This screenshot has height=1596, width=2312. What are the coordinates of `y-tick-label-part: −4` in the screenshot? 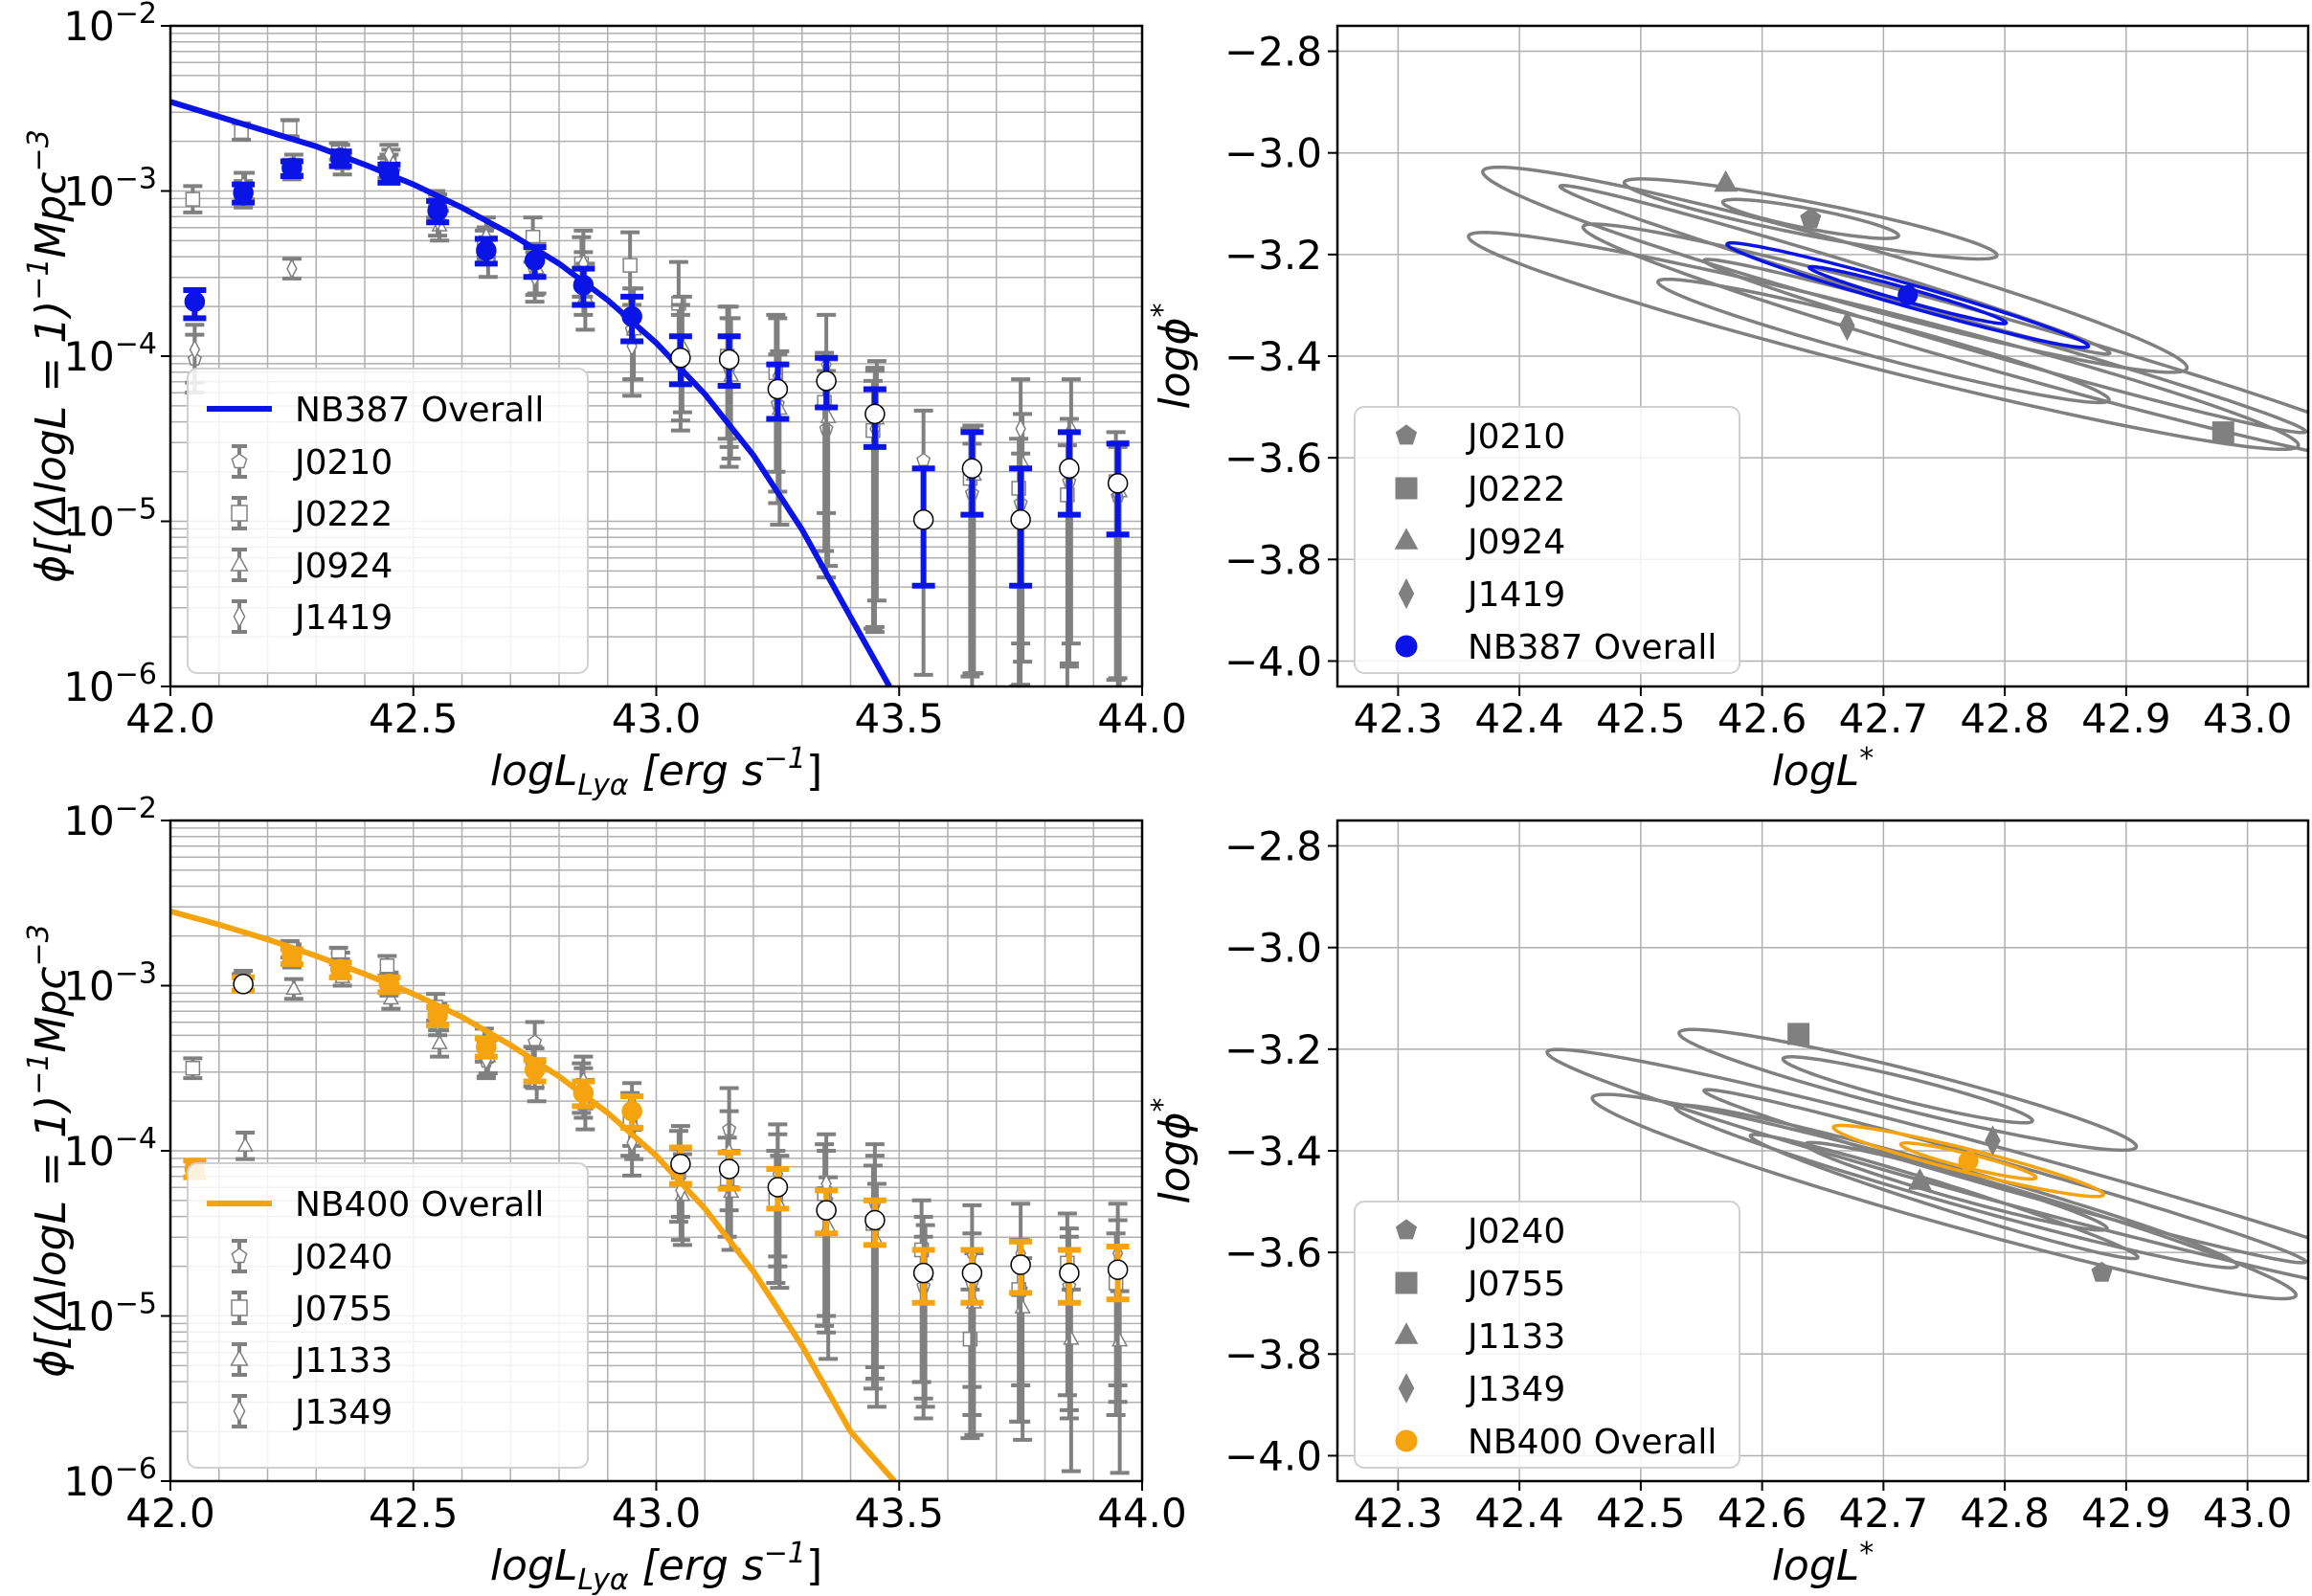 It's located at (136, 344).